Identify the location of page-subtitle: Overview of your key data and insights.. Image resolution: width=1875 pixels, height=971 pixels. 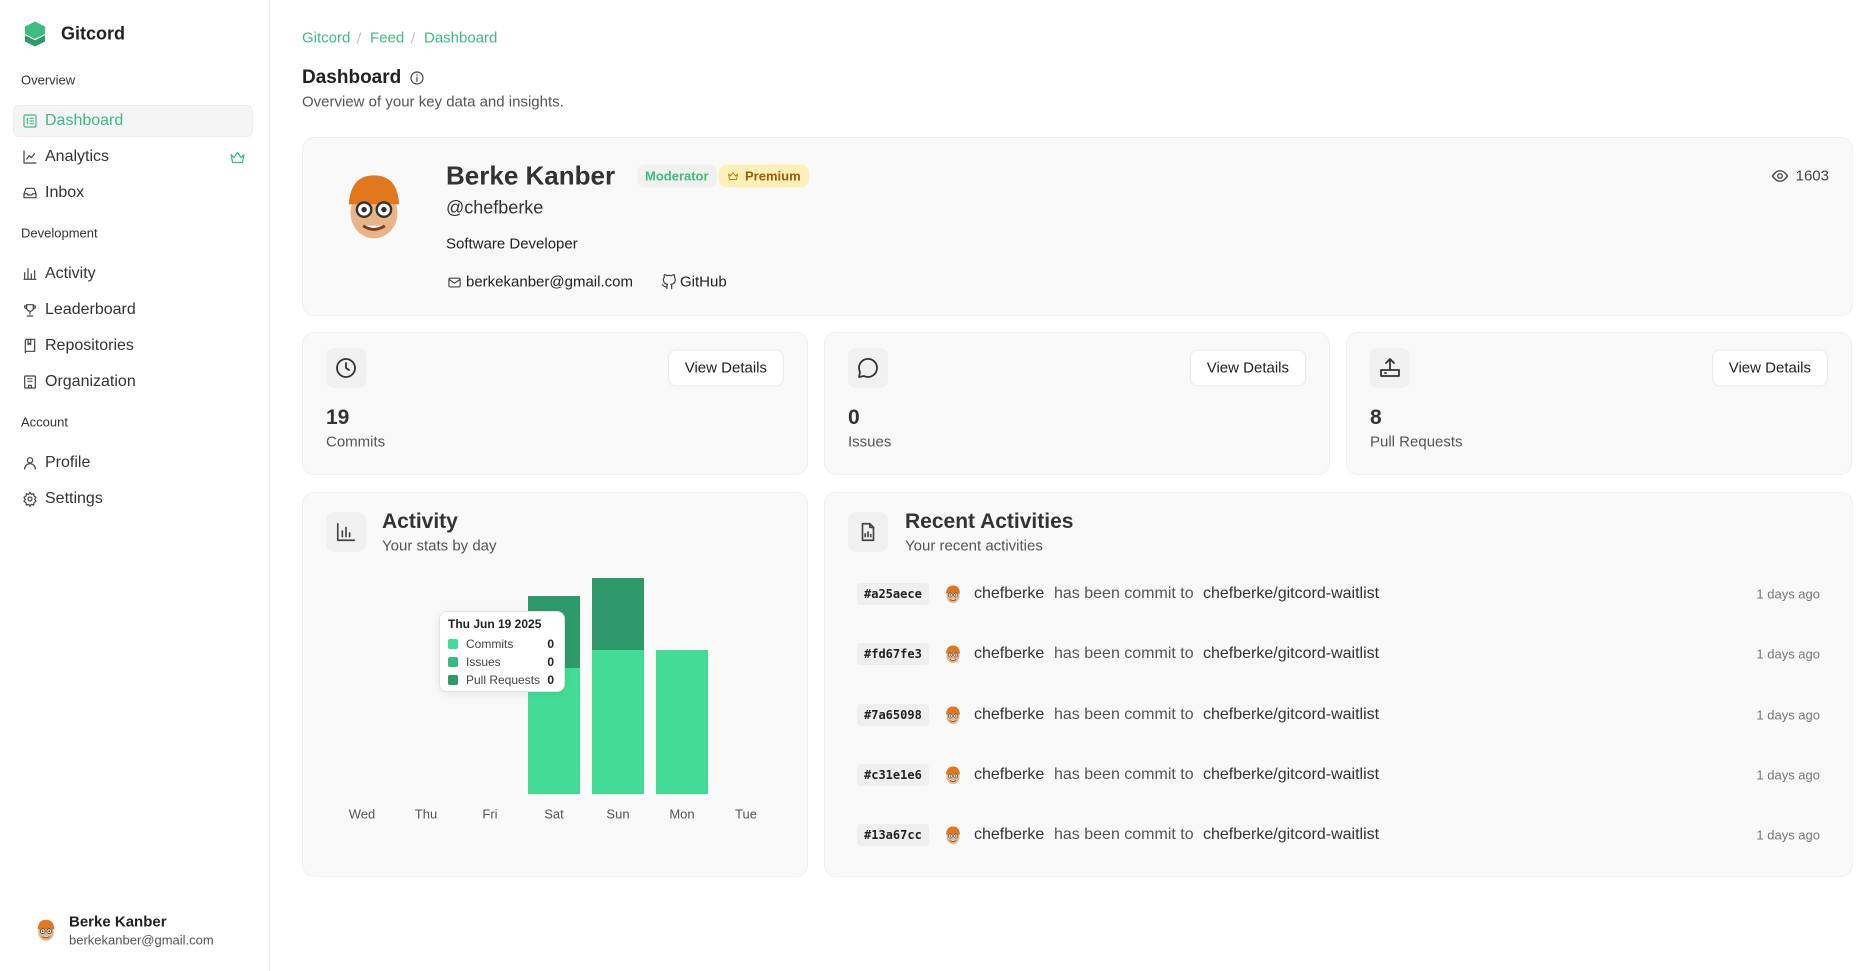
(433, 102).